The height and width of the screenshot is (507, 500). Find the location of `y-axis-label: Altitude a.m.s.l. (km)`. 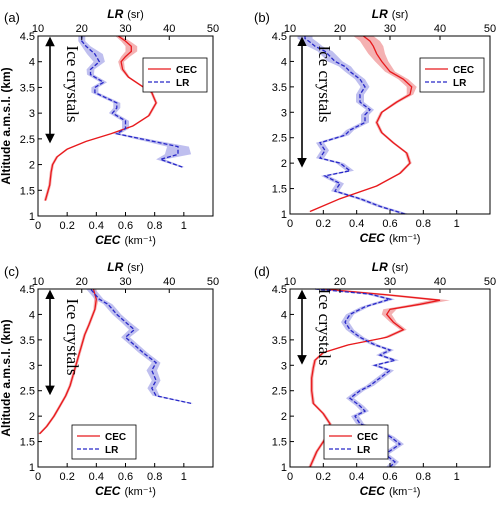

y-axis-label: Altitude a.m.s.l. (km) is located at coordinates (6, 125).